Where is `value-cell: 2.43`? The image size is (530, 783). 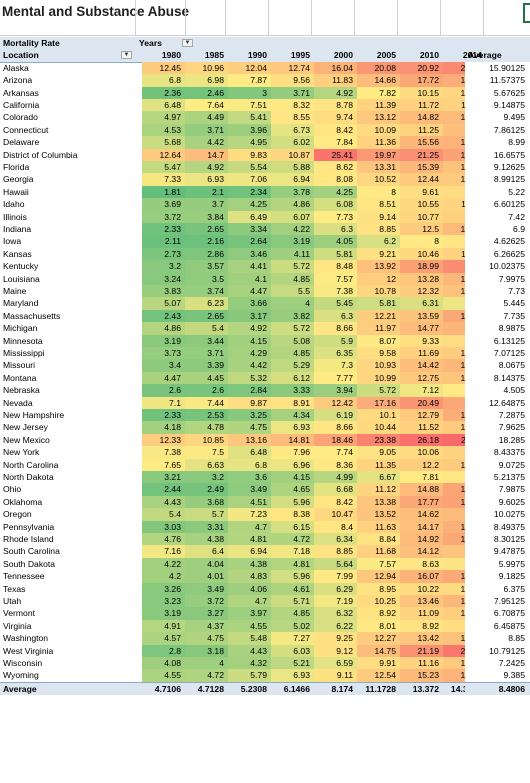
value-cell: 2.43 is located at coordinates (163, 316).